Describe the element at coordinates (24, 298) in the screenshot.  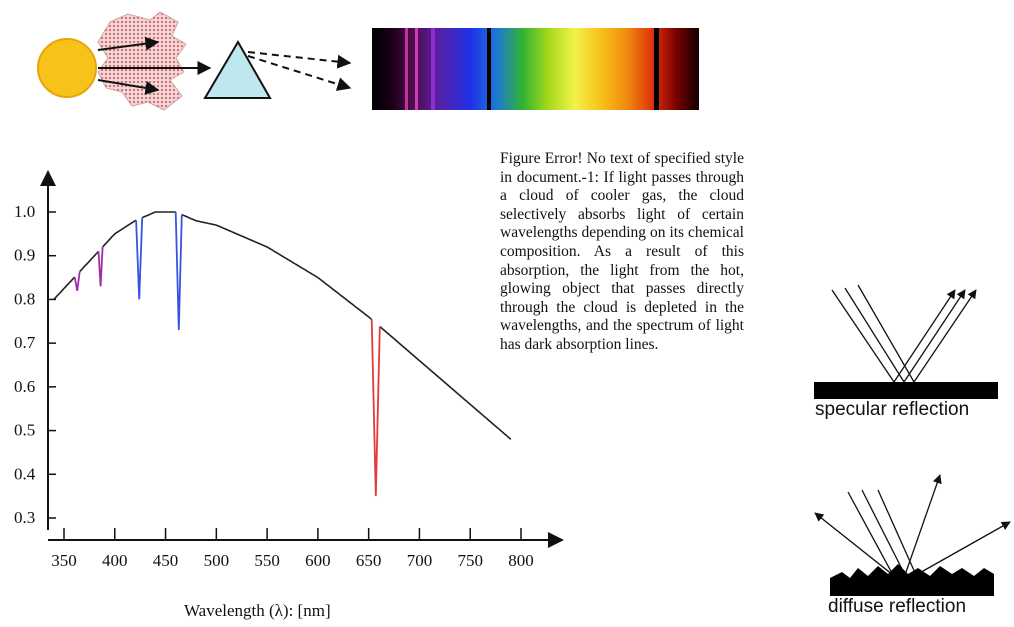
I see `y-tick-label: 0.8` at that location.